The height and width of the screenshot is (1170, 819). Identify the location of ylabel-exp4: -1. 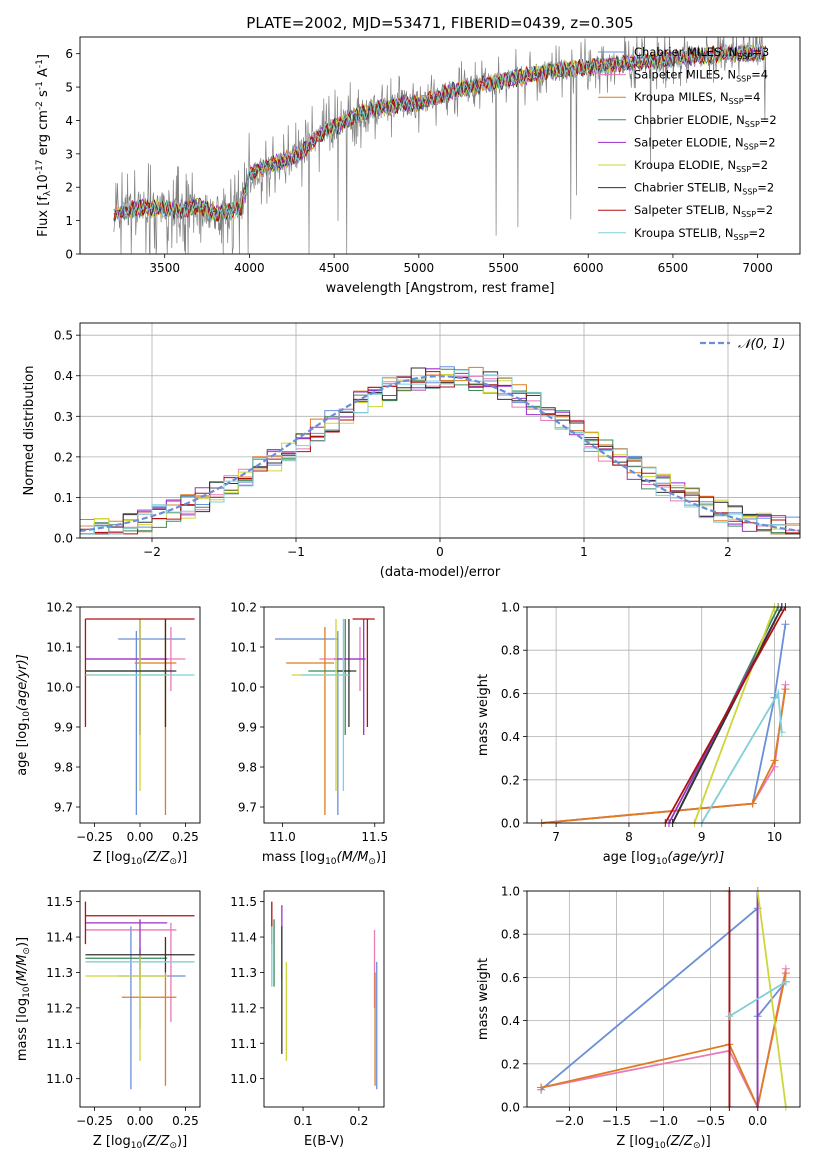
(40, 63).